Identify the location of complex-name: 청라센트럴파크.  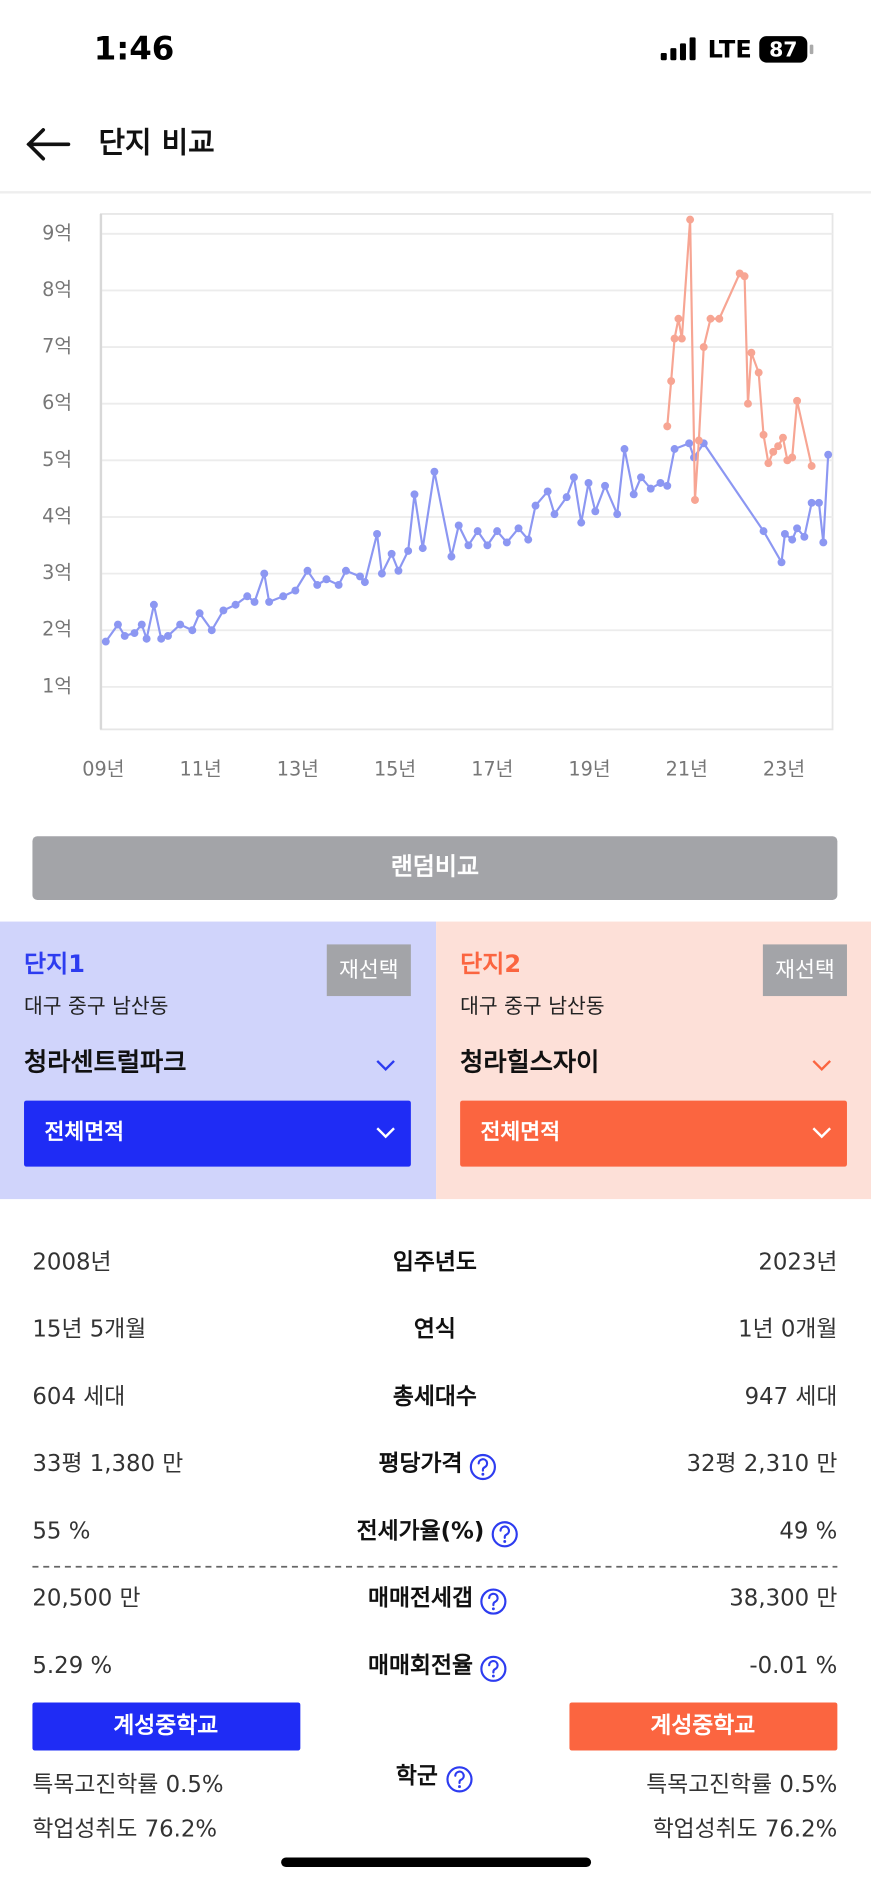
(105, 1061).